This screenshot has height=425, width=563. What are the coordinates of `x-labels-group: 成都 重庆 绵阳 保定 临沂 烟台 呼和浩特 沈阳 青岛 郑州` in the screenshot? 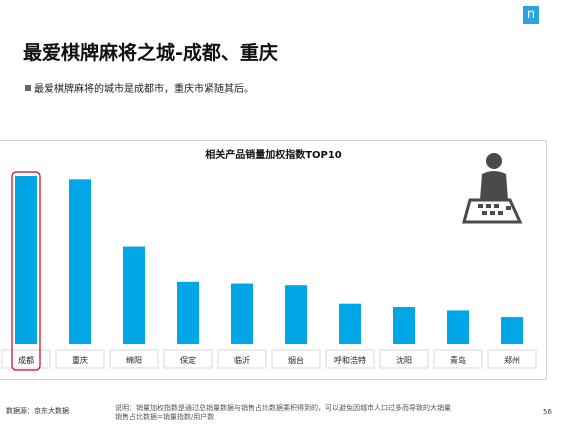 It's located at (269, 359).